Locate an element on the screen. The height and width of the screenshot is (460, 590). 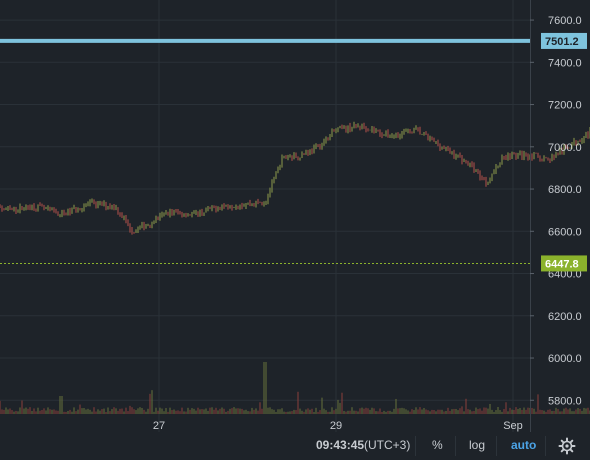
time-tick-label: 27 is located at coordinates (159, 426).